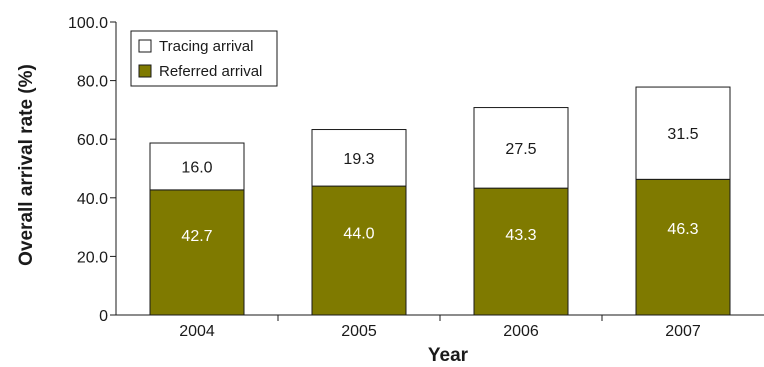 This screenshot has width=764, height=367. What do you see at coordinates (682, 229) in the screenshot?
I see `data-label: 46.3` at bounding box center [682, 229].